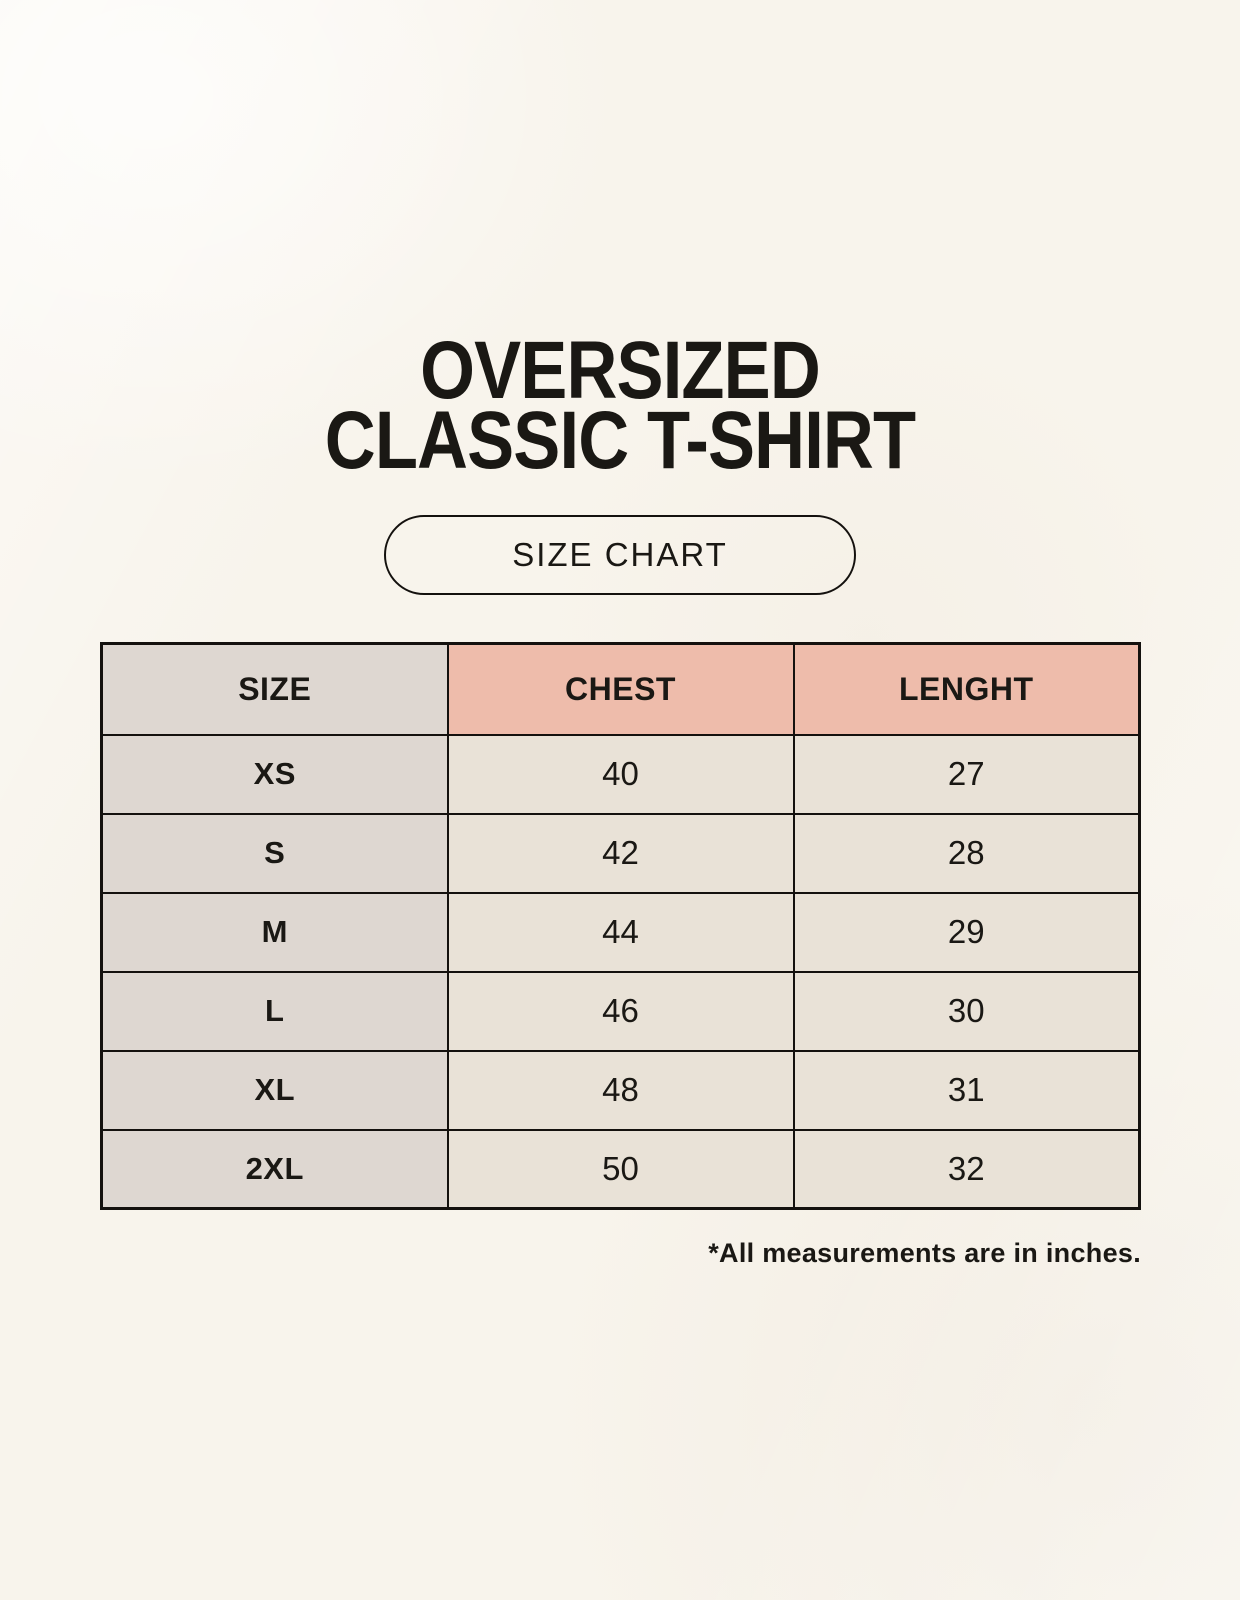 The width and height of the screenshot is (1240, 1600). Describe the element at coordinates (966, 1011) in the screenshot. I see `length-value: 30` at that location.